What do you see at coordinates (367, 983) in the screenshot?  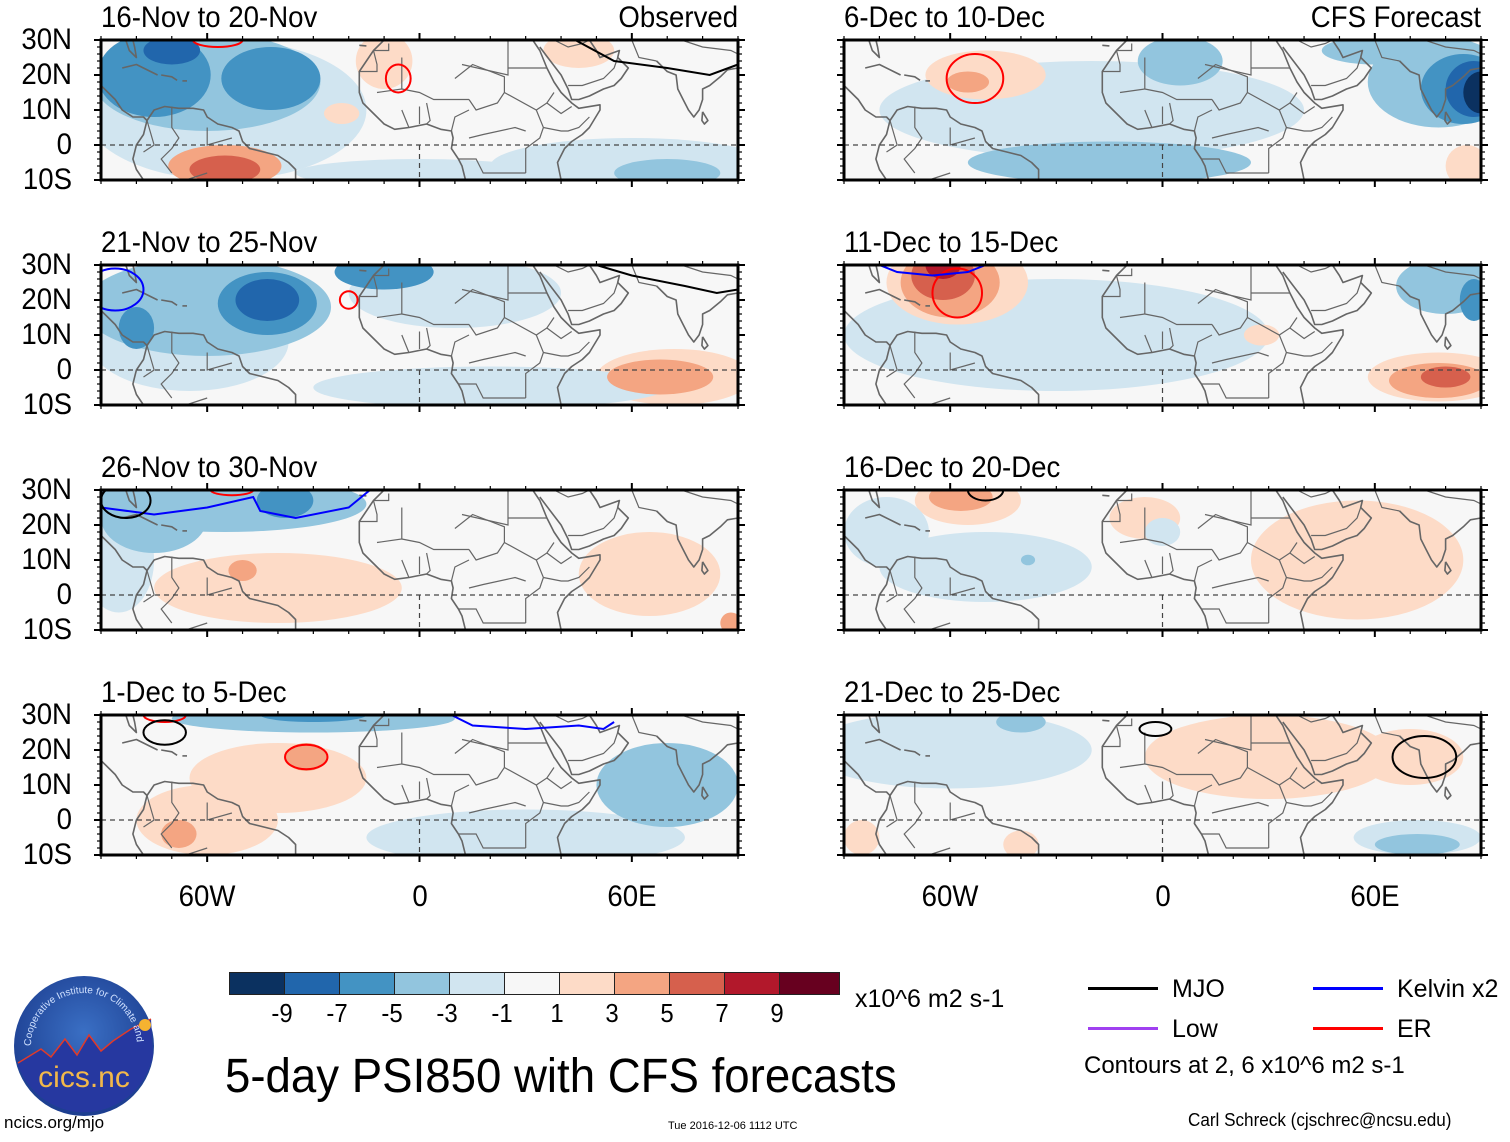 I see `colorbar-swatch` at bounding box center [367, 983].